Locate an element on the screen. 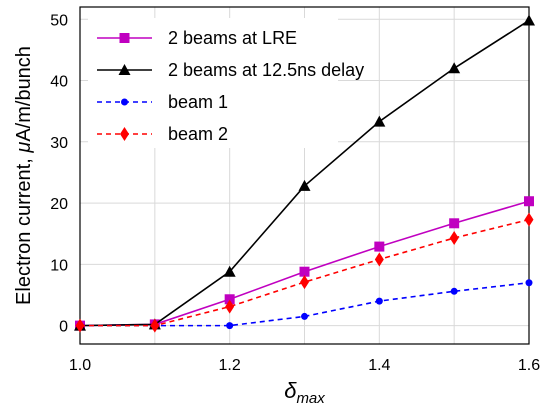  x-axis-label-subscript: max is located at coordinates (310, 398).